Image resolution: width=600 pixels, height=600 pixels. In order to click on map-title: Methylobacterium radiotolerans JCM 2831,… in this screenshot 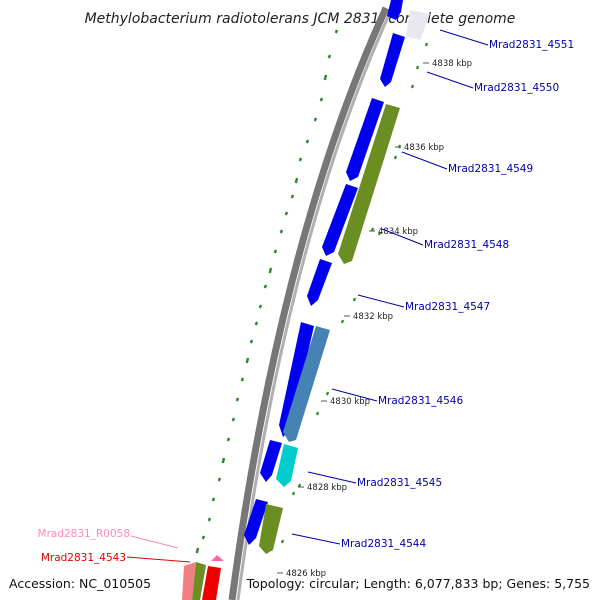, I will do `click(300, 19)`.